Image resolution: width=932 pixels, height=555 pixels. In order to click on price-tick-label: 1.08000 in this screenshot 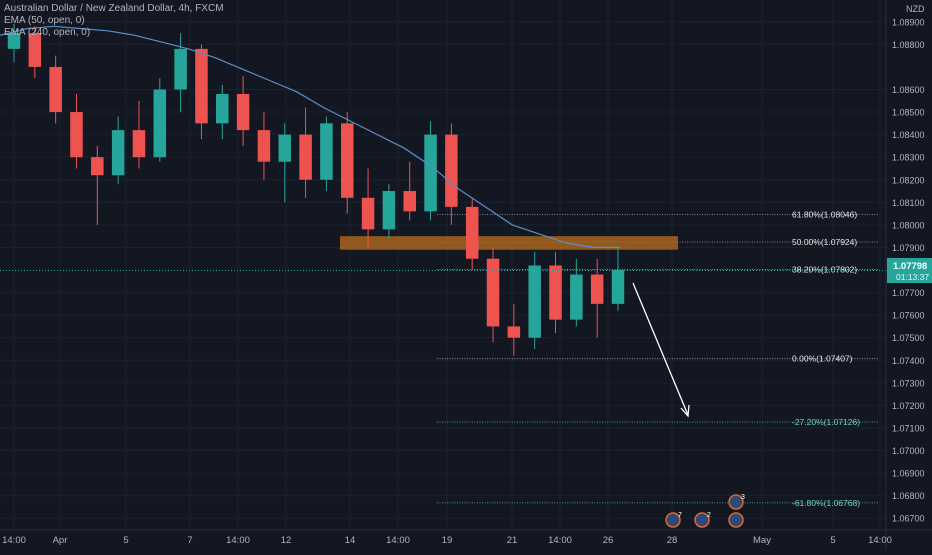, I will do `click(908, 225)`.